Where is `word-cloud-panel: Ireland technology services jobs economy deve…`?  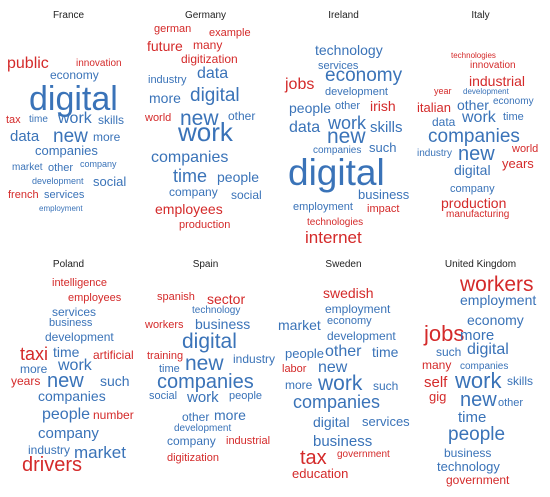
word-cloud-panel: Ireland technology services jobs economy deve… is located at coordinates (343, 124).